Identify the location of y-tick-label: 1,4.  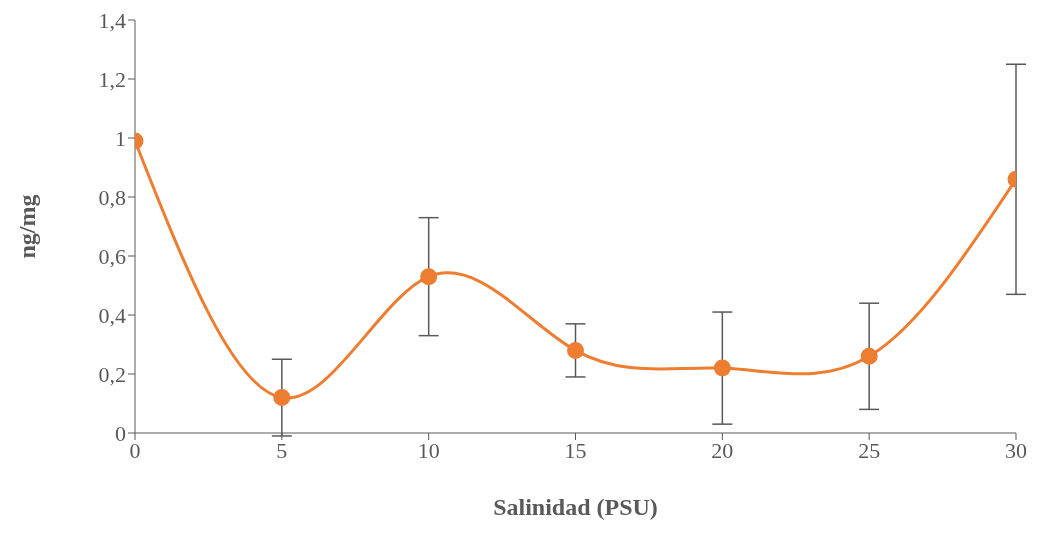
(112, 20).